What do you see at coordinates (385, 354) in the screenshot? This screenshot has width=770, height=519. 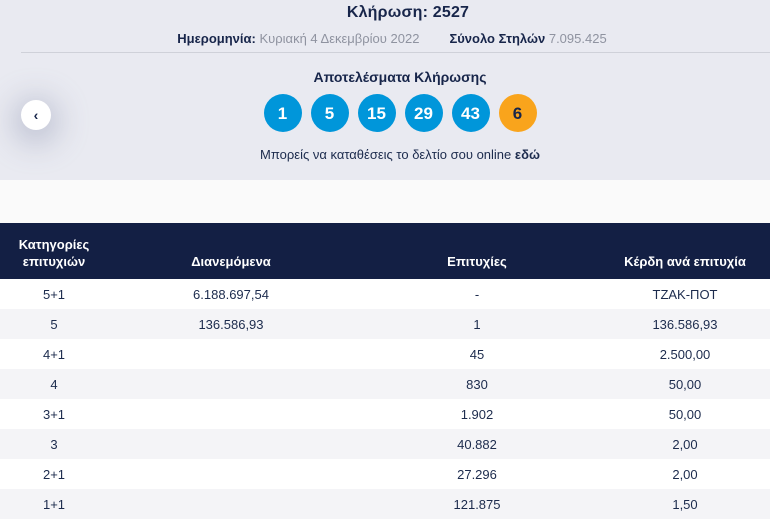 I see `table-row: 4+1 45 2.500,00` at bounding box center [385, 354].